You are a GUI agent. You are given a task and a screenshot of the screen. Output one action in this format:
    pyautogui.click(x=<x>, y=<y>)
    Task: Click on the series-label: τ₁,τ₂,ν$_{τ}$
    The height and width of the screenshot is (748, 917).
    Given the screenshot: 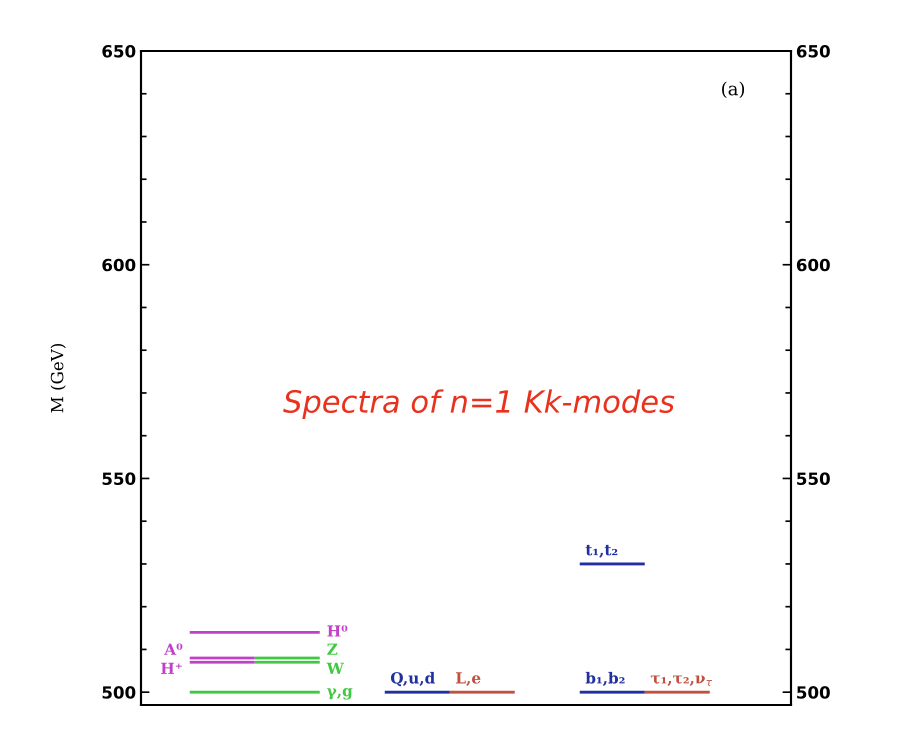 What is the action you would take?
    pyautogui.click(x=681, y=681)
    